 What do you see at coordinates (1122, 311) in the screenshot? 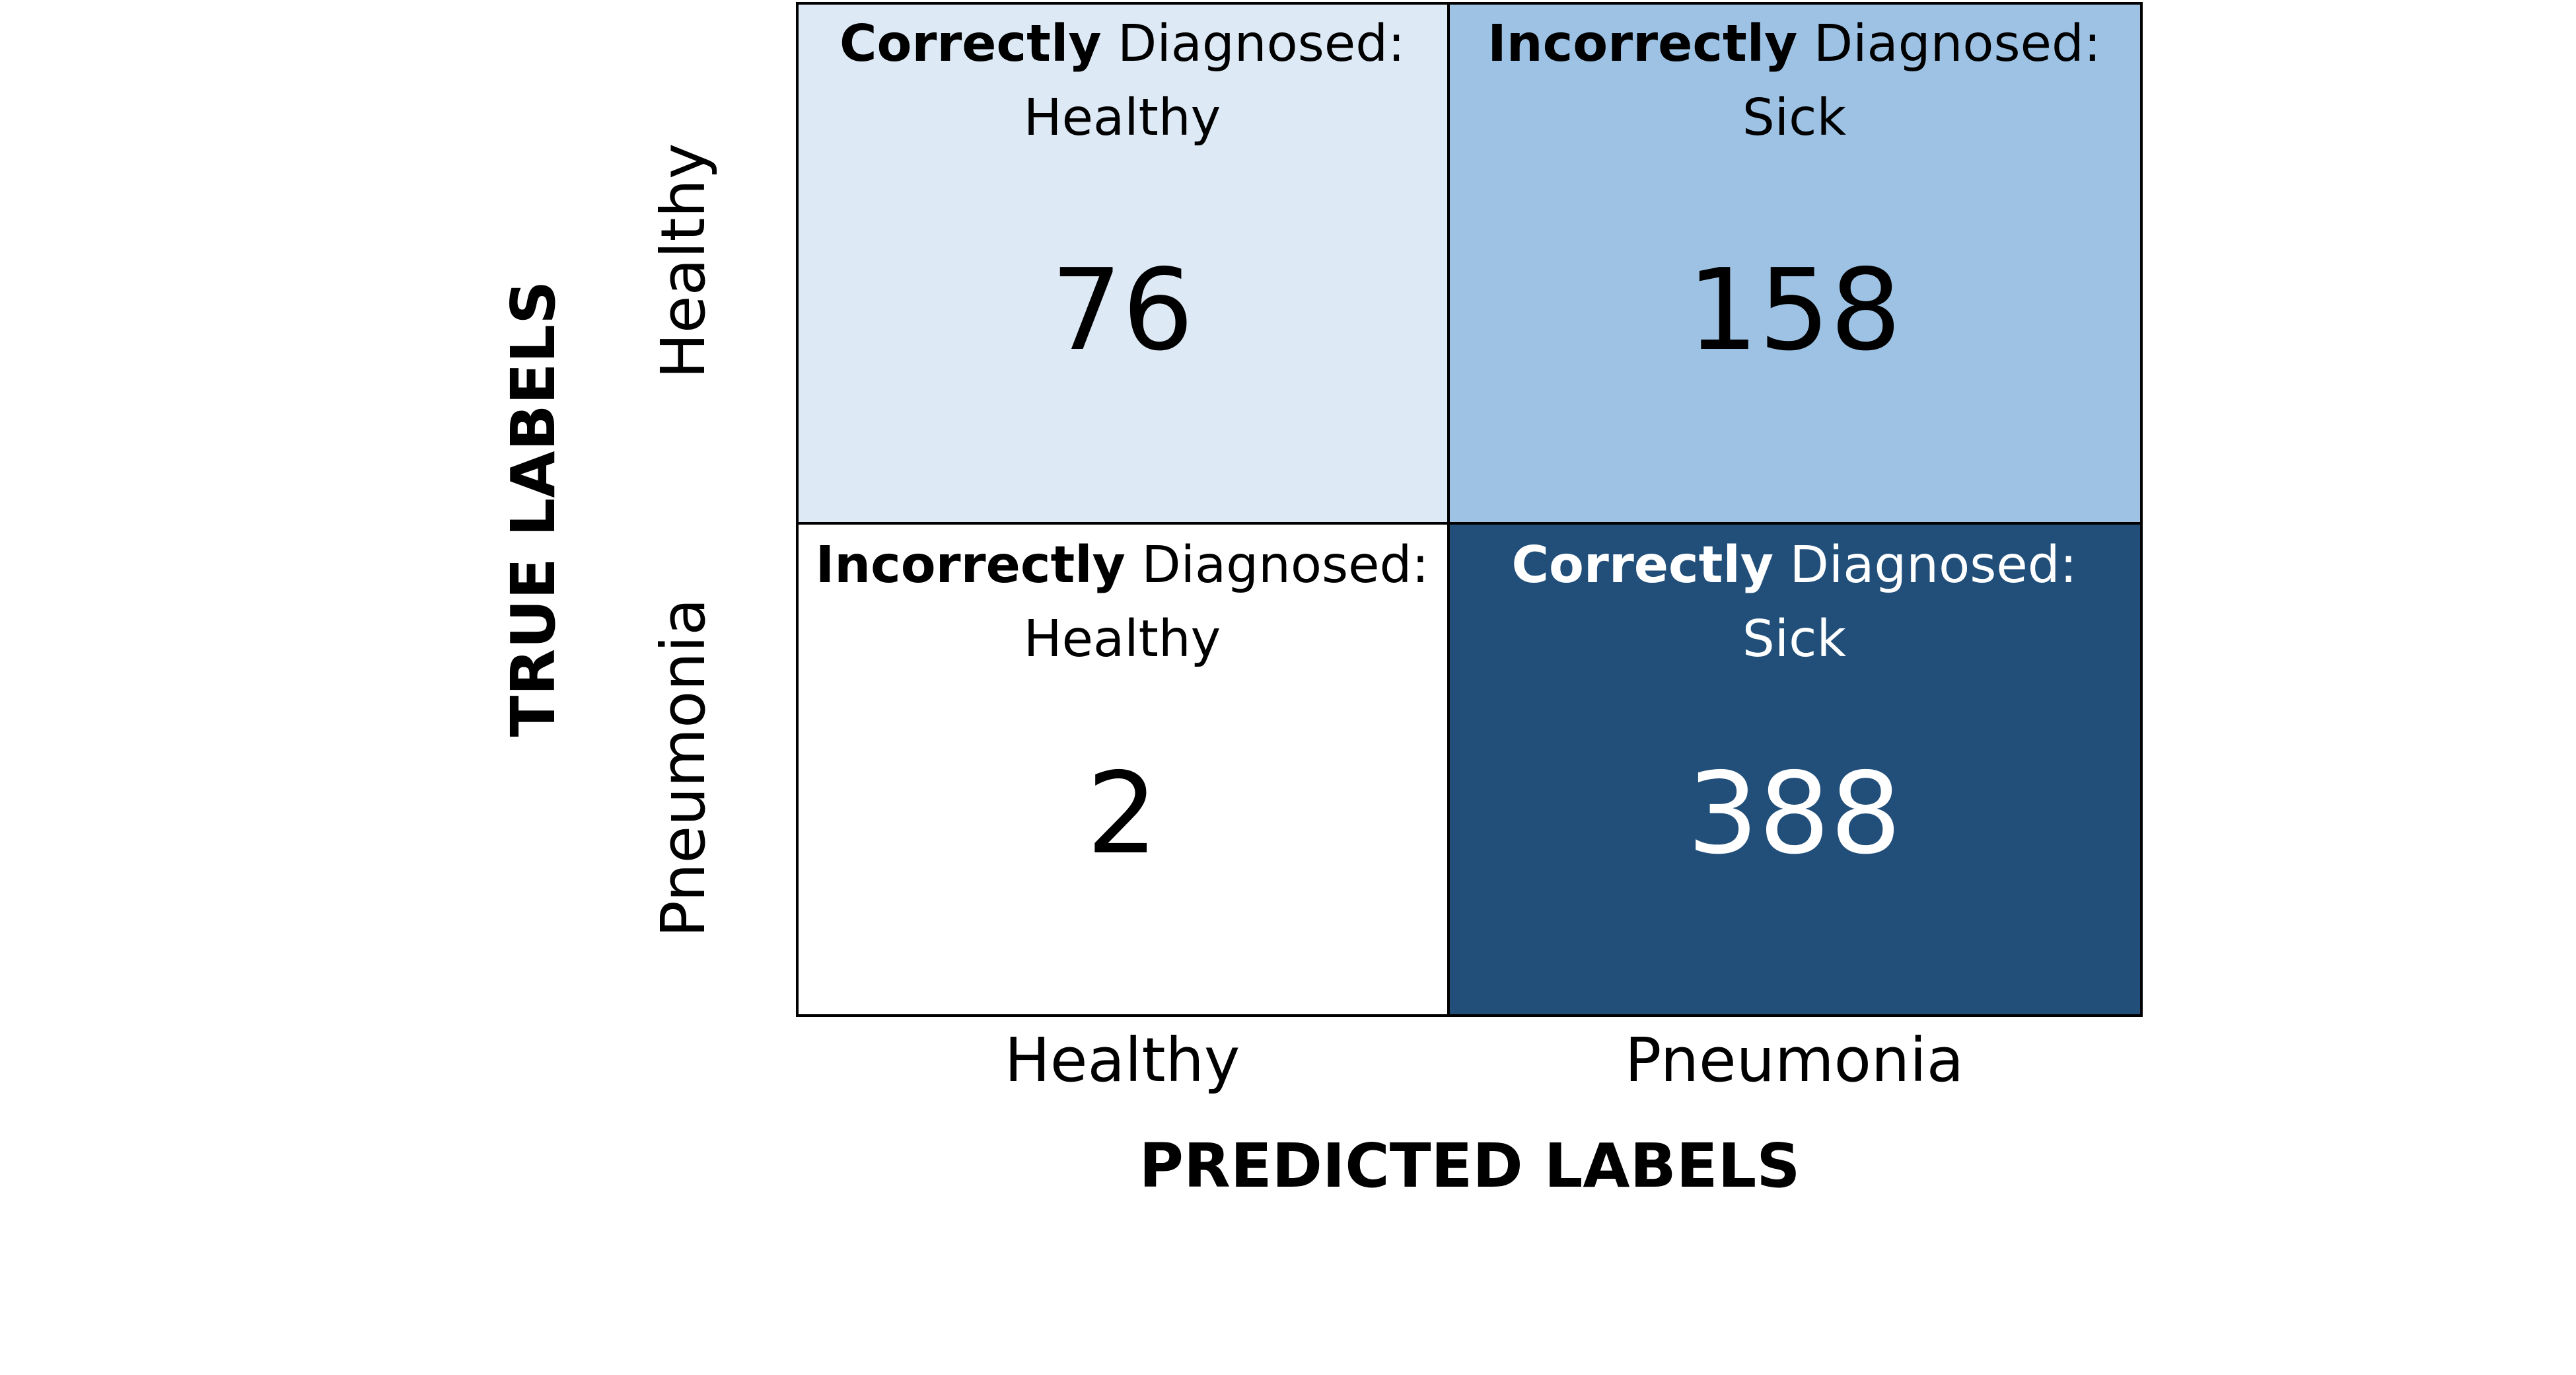
I see `cell-value: 76` at bounding box center [1122, 311].